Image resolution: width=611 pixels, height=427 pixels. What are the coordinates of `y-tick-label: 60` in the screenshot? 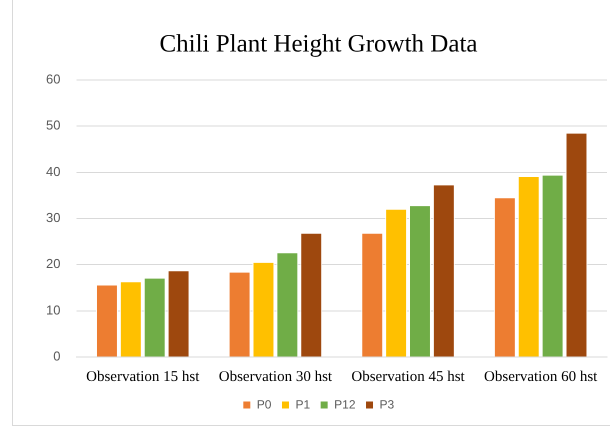 It's located at (53, 79).